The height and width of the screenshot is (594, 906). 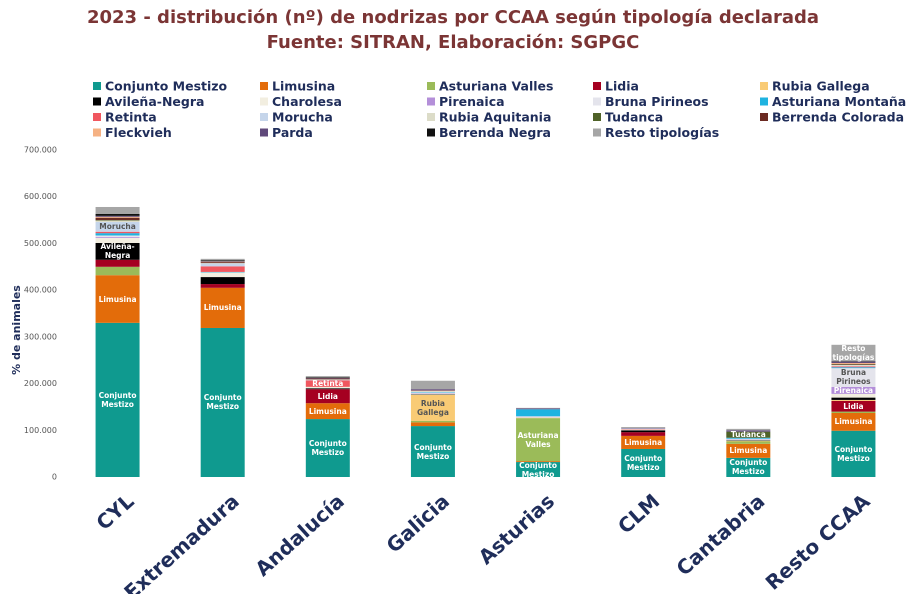 What do you see at coordinates (40, 290) in the screenshot?
I see `y-tick-label: 400.000` at bounding box center [40, 290].